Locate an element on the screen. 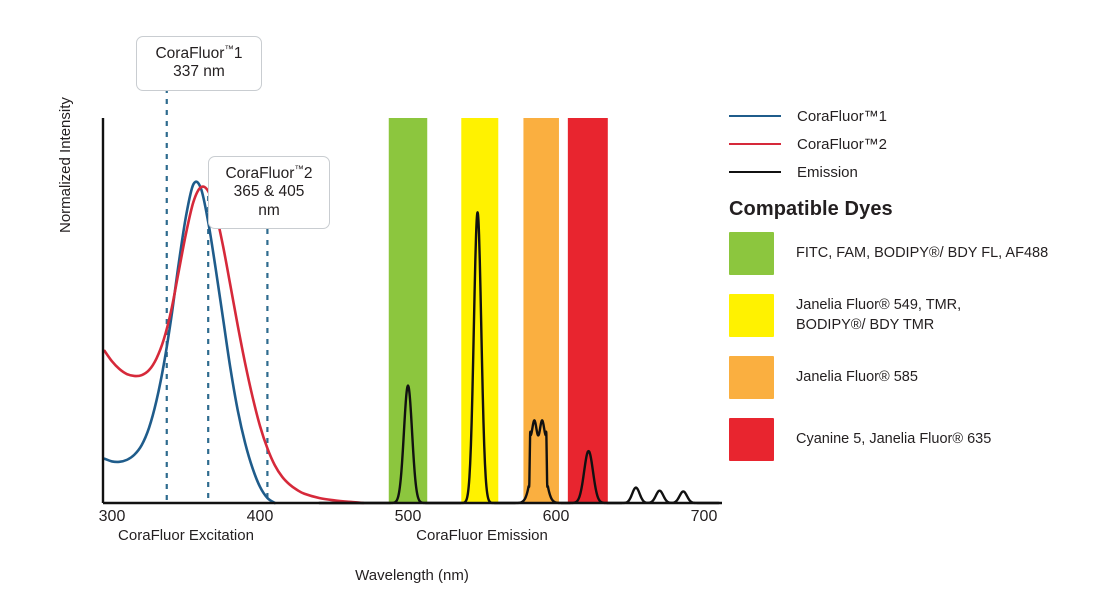 The height and width of the screenshot is (612, 1110). curve-CoraFluor1 is located at coordinates (190, 342).